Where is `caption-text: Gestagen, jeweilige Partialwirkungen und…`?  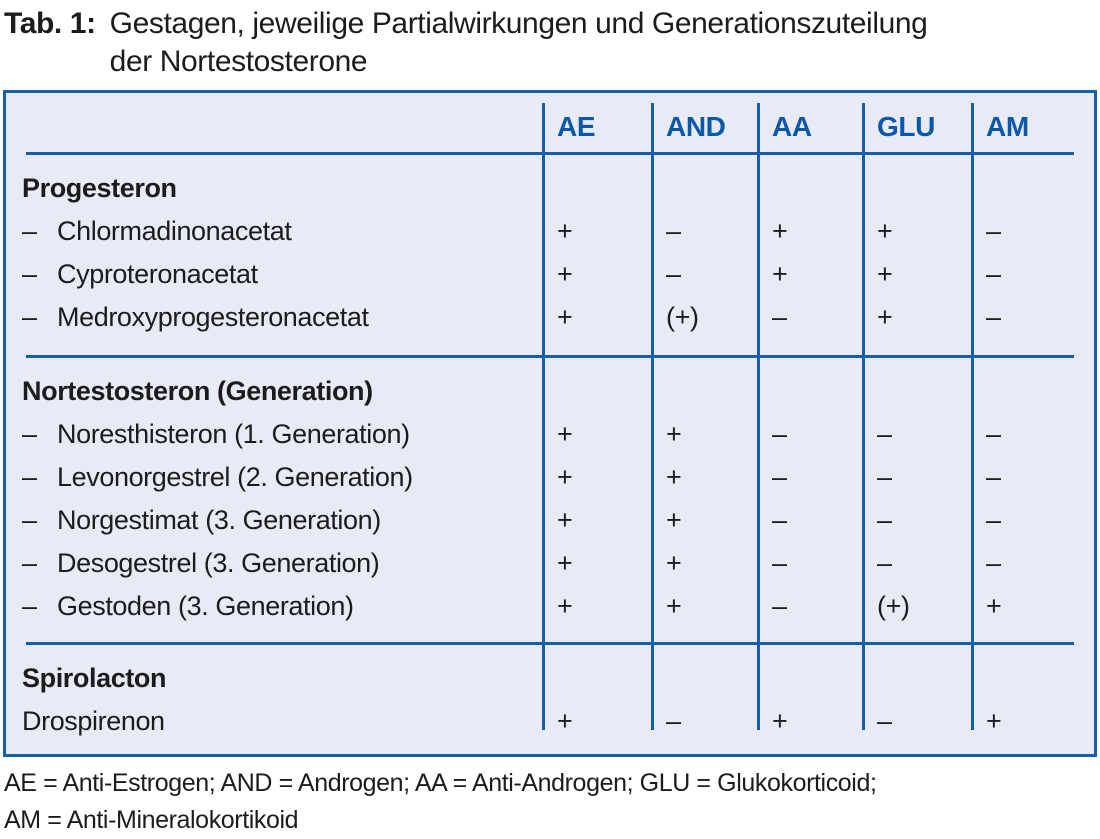
caption-text: Gestagen, jeweilige Partialwirkungen und… is located at coordinates (519, 43).